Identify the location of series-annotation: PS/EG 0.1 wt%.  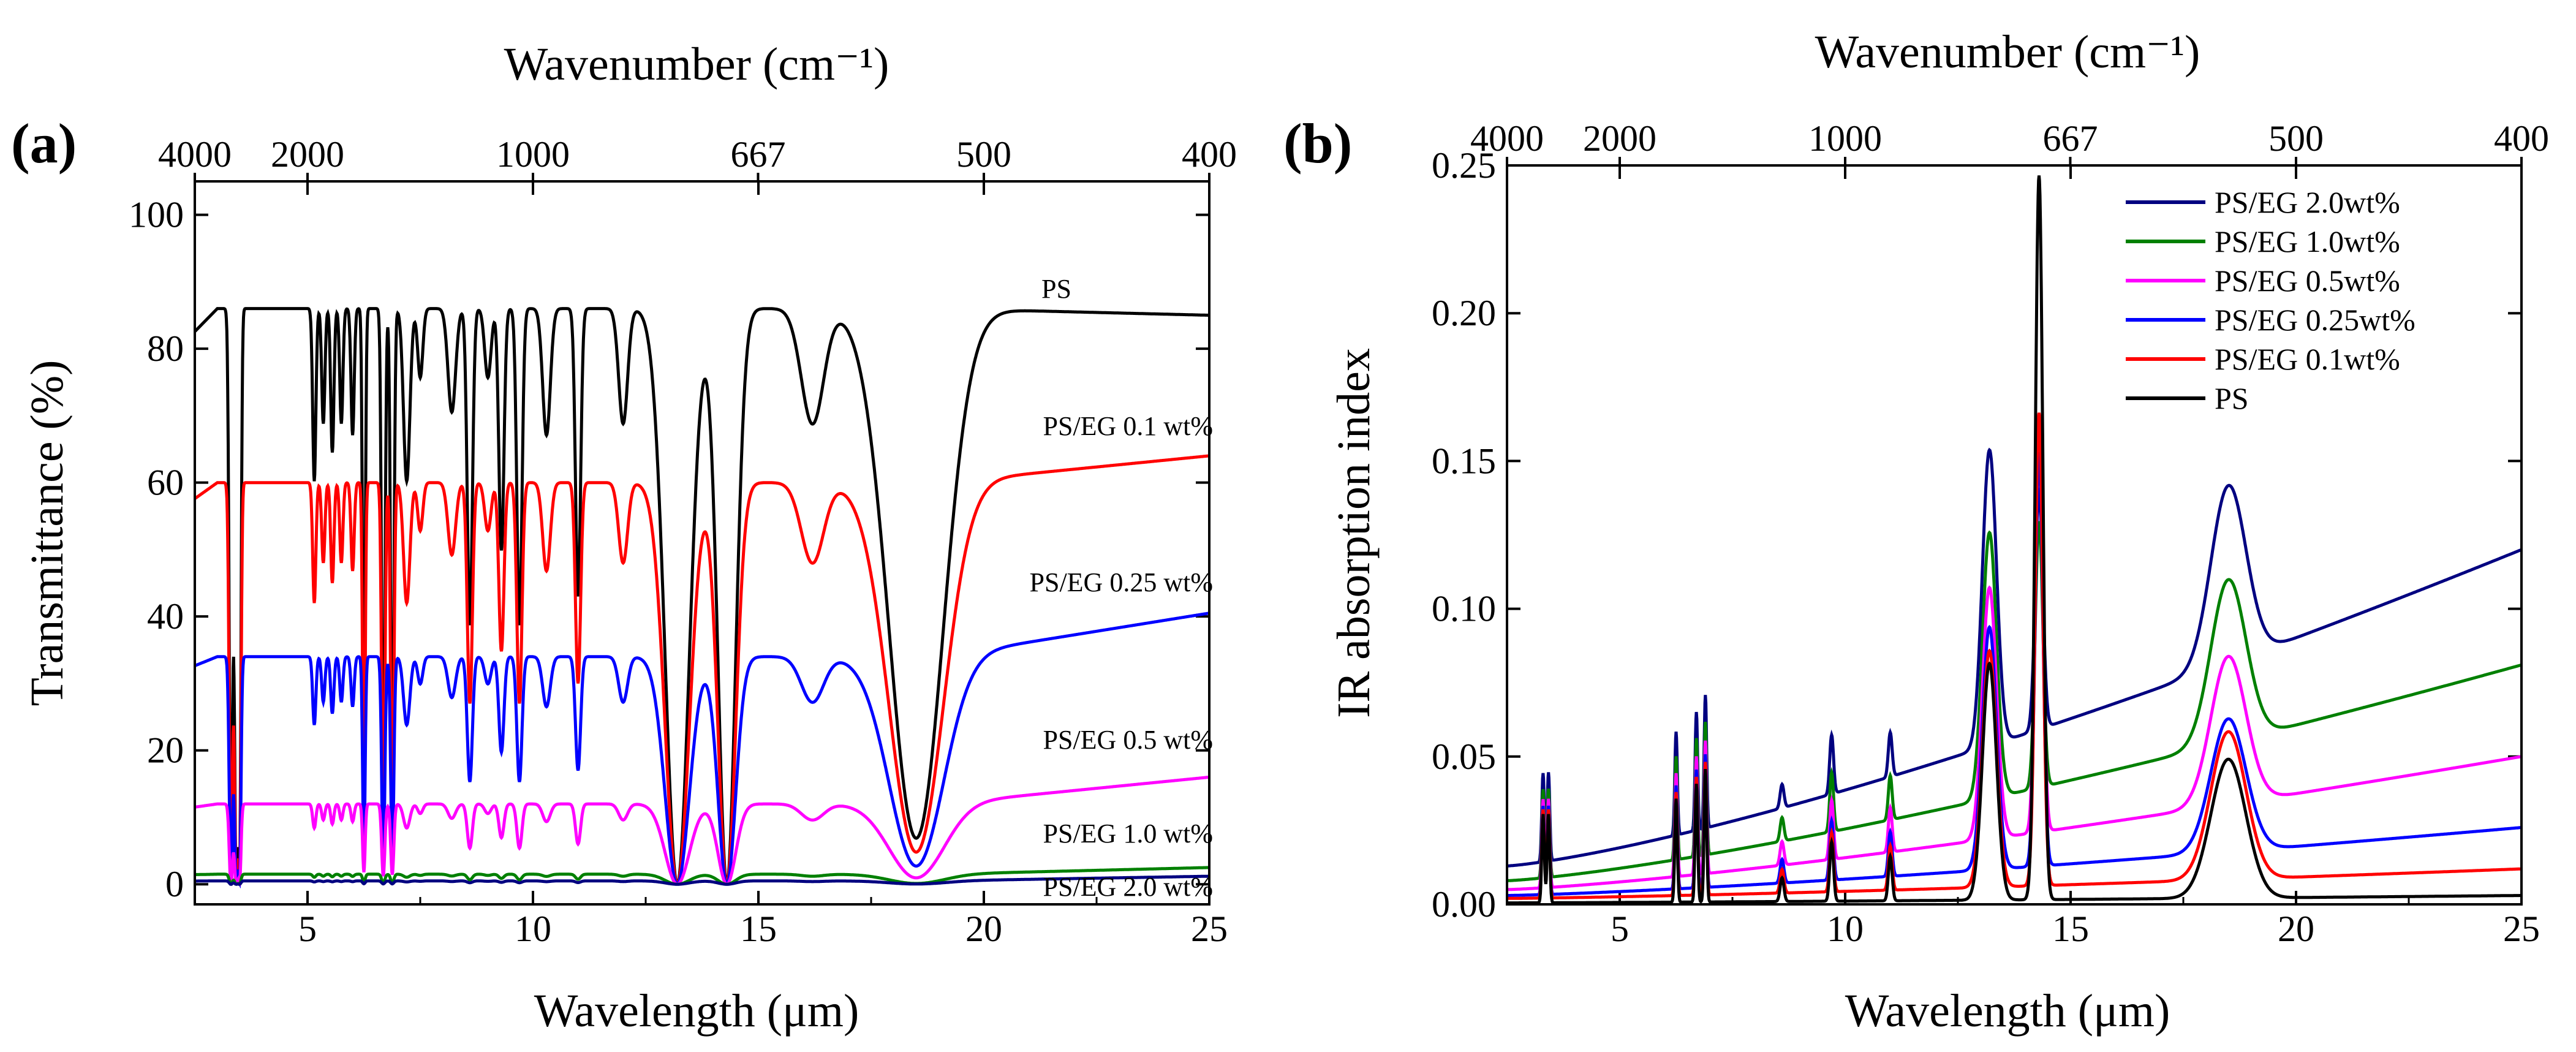
(1128, 426).